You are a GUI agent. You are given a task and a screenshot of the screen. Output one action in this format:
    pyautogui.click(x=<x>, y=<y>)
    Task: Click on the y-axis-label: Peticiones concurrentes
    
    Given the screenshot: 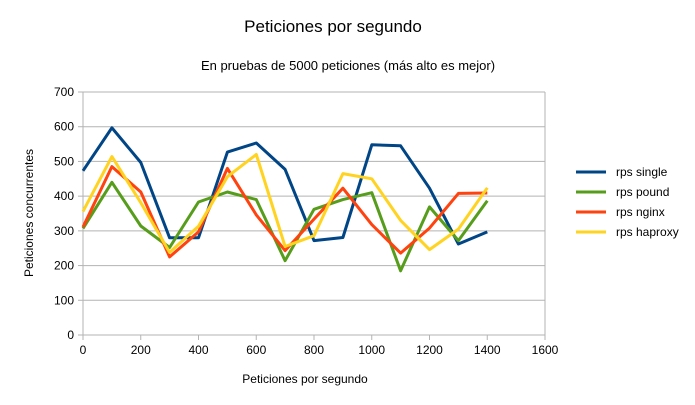 What is the action you would take?
    pyautogui.click(x=29, y=213)
    